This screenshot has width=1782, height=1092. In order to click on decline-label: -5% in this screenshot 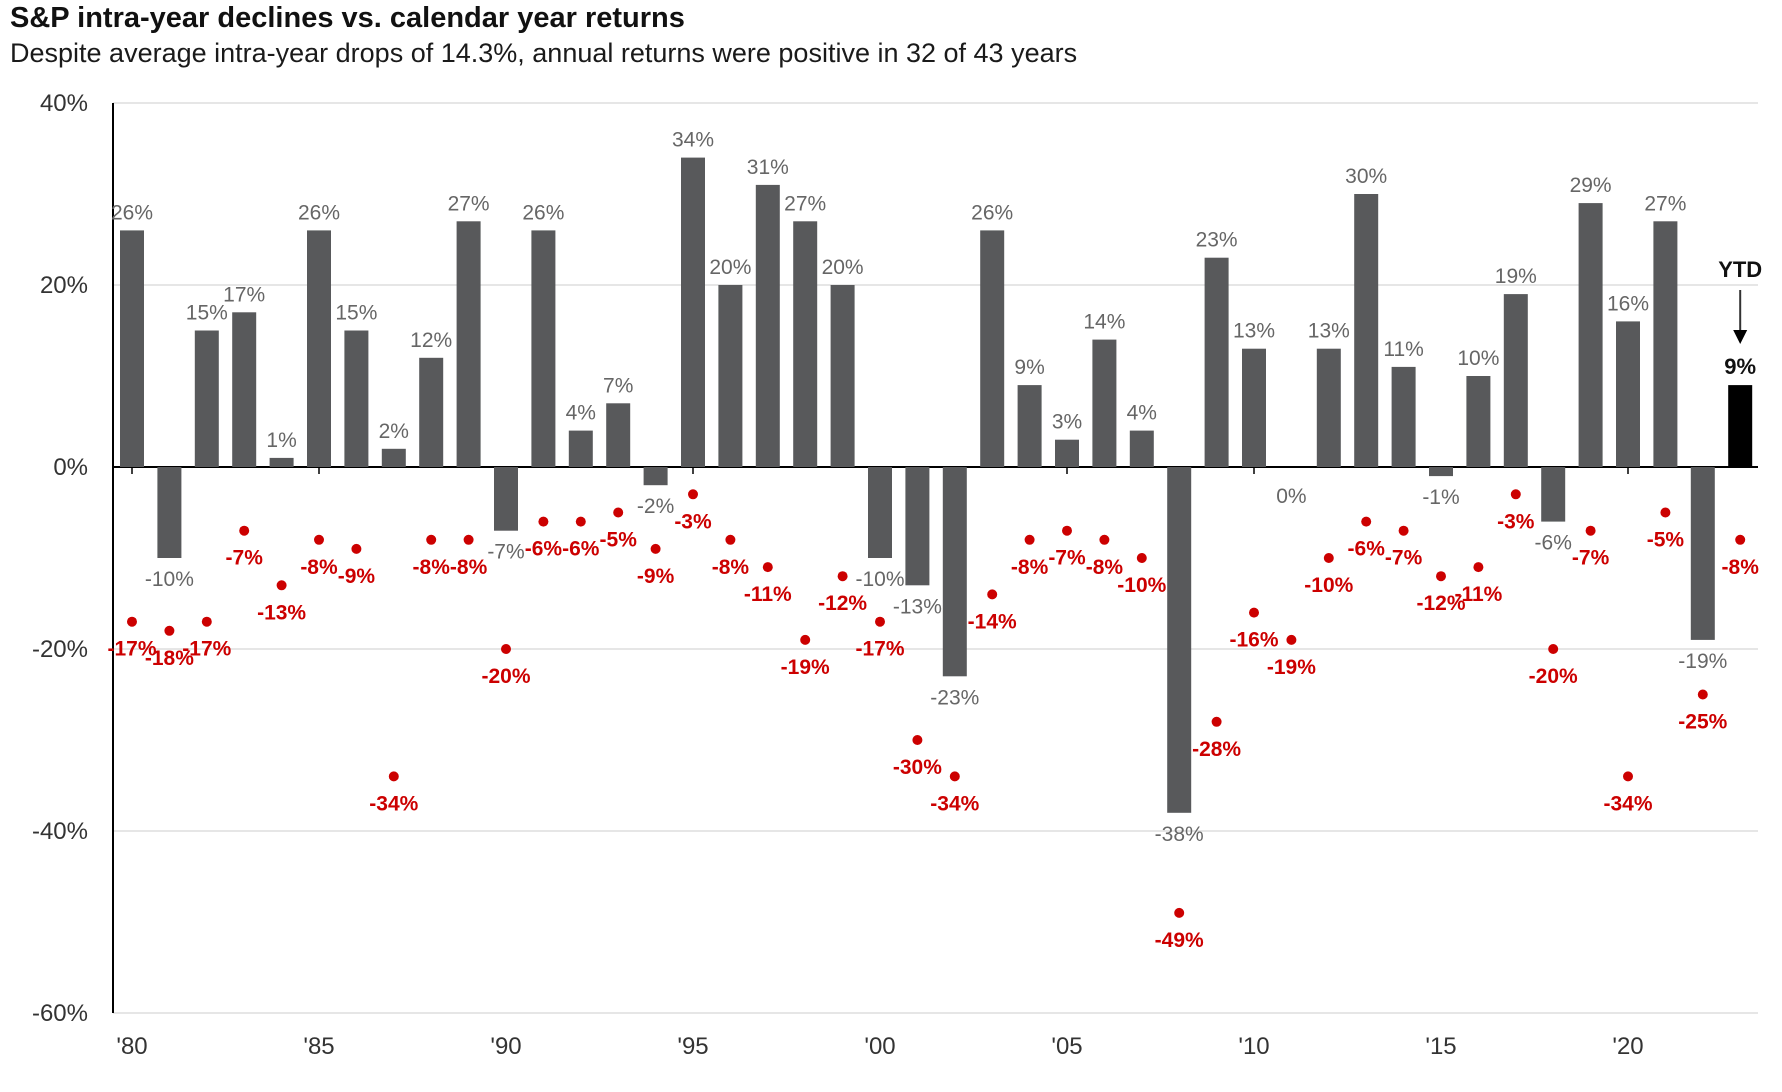, I will do `click(1666, 540)`.